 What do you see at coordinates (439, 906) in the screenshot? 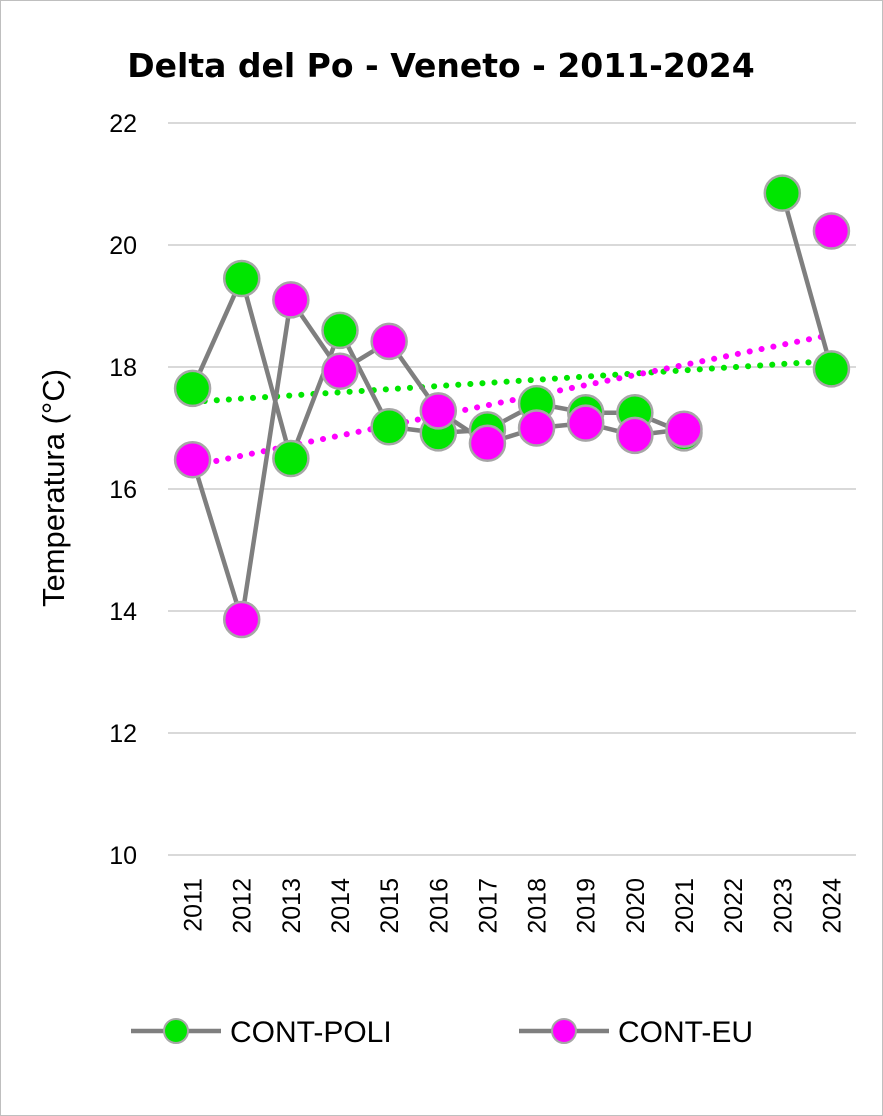
I see `x-tick-label: 2016` at bounding box center [439, 906].